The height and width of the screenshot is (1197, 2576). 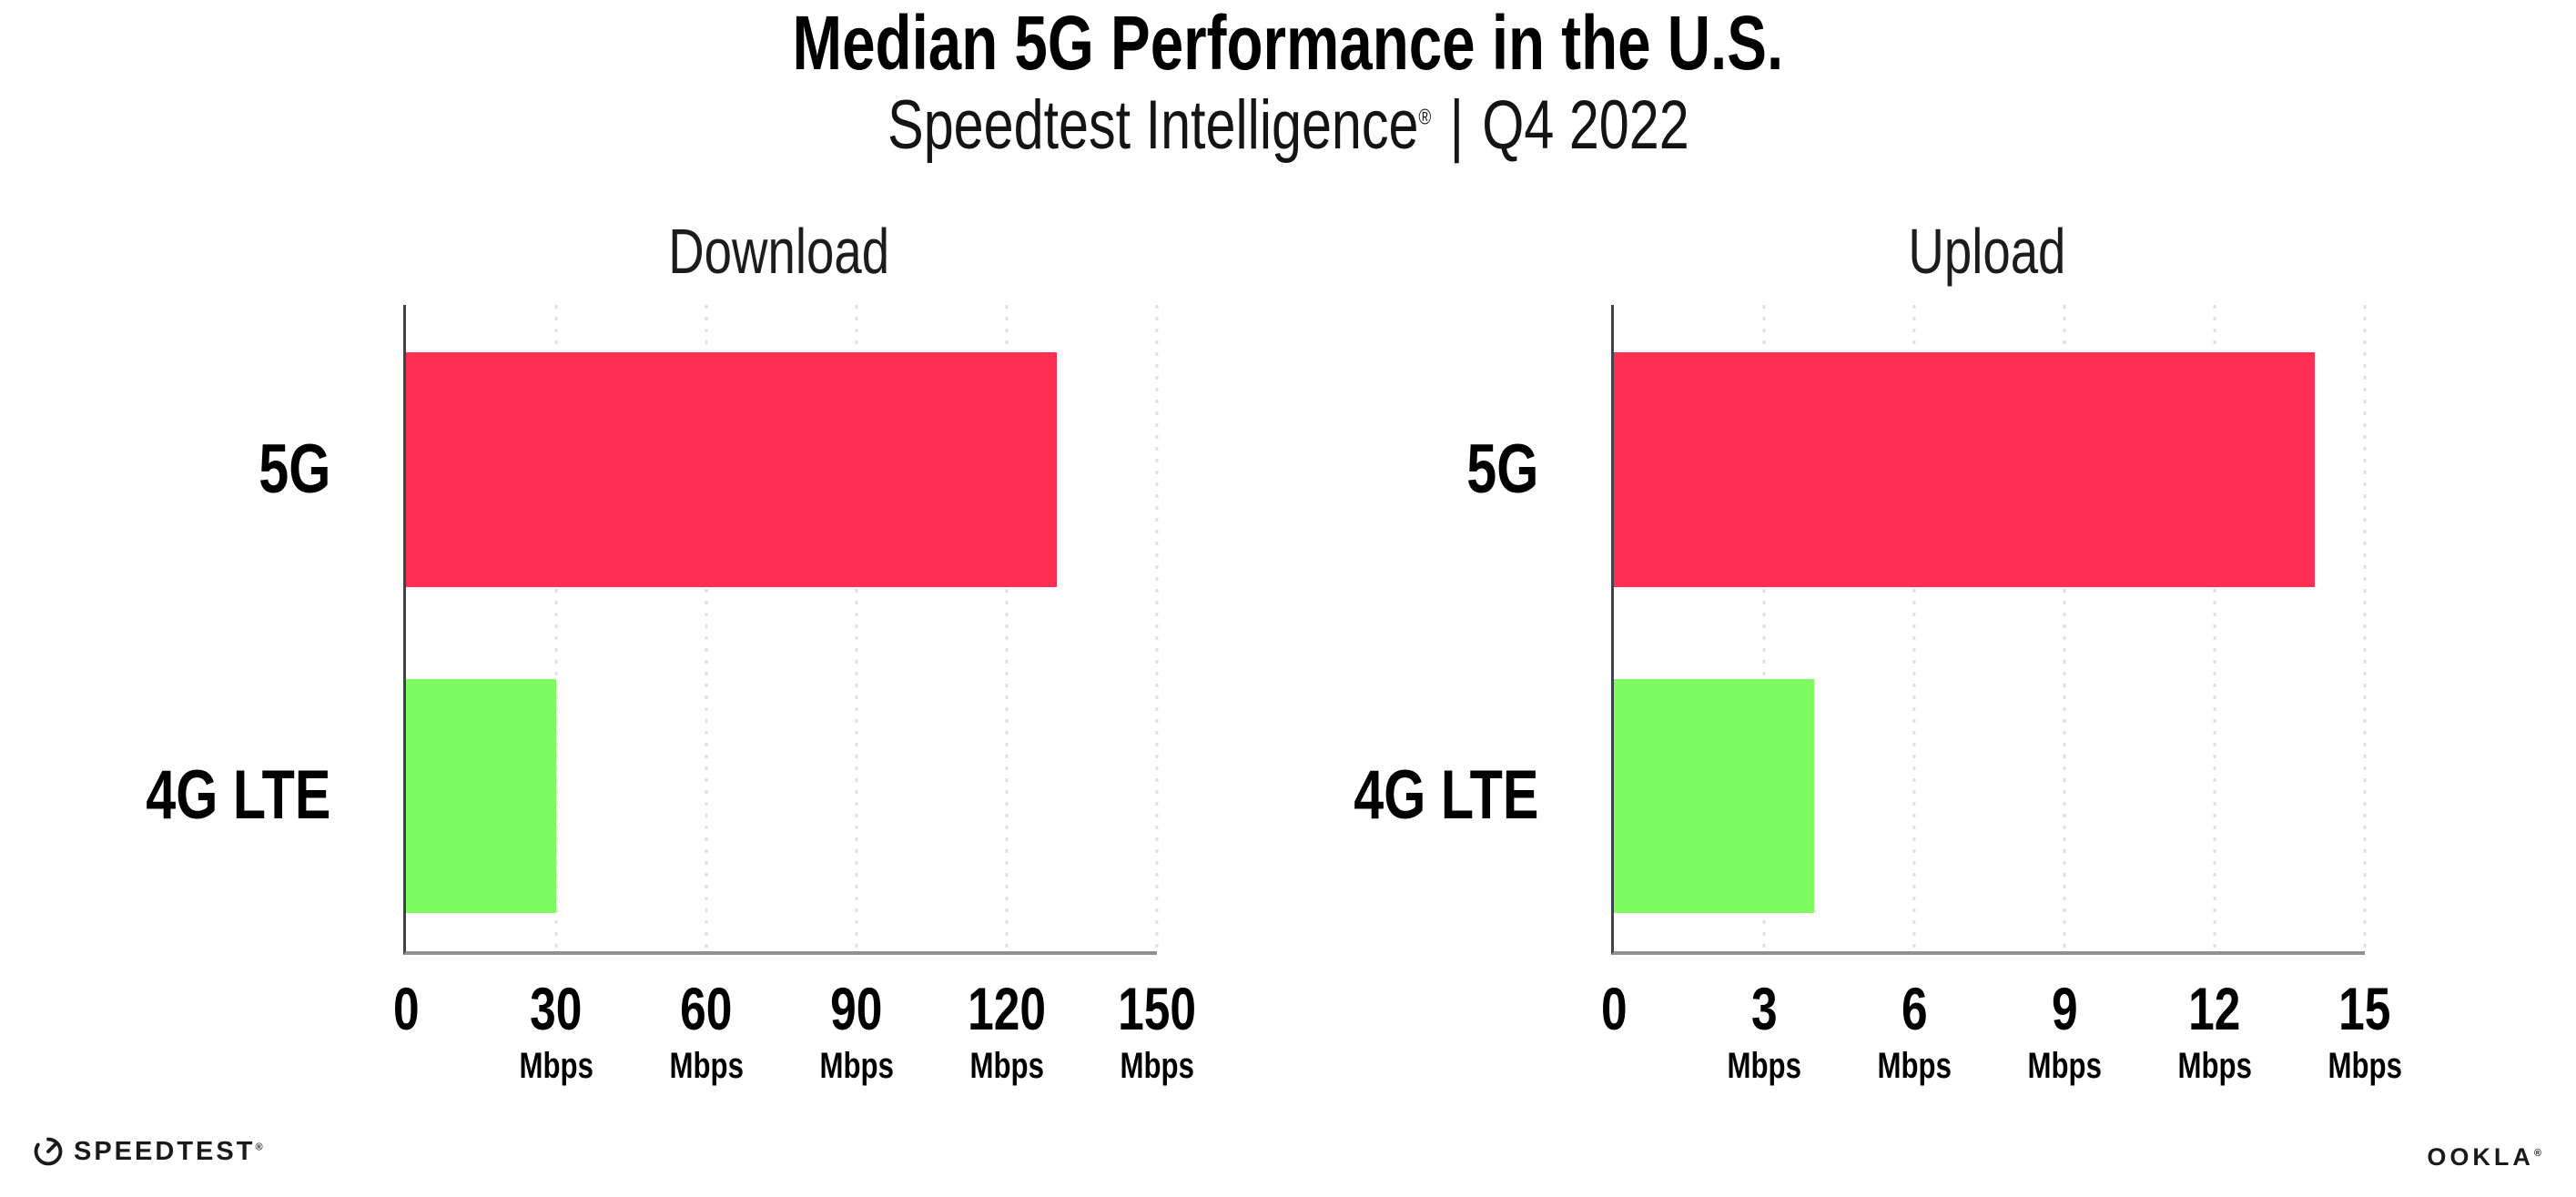 What do you see at coordinates (778, 251) in the screenshot?
I see `download-chart-title: Download` at bounding box center [778, 251].